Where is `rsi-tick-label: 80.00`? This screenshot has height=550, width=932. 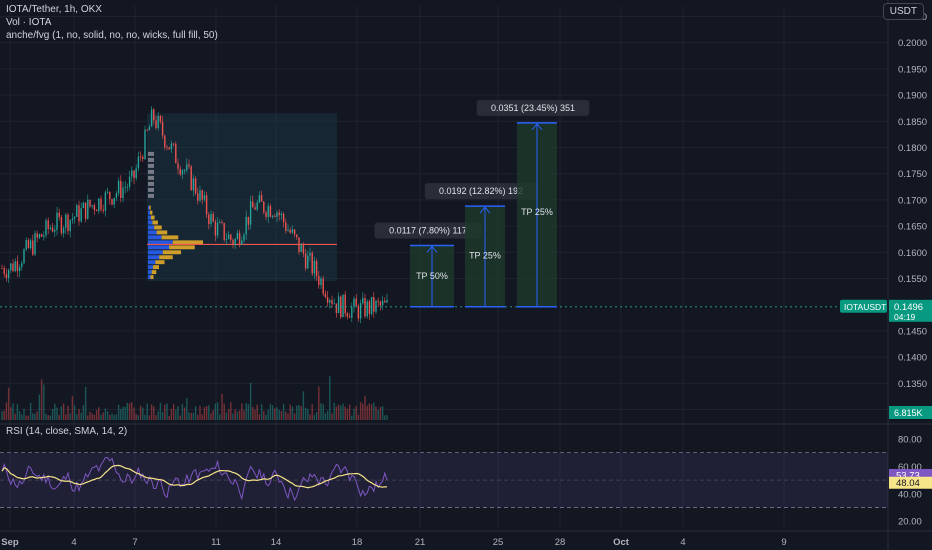
rsi-tick-label: 80.00 is located at coordinates (910, 439).